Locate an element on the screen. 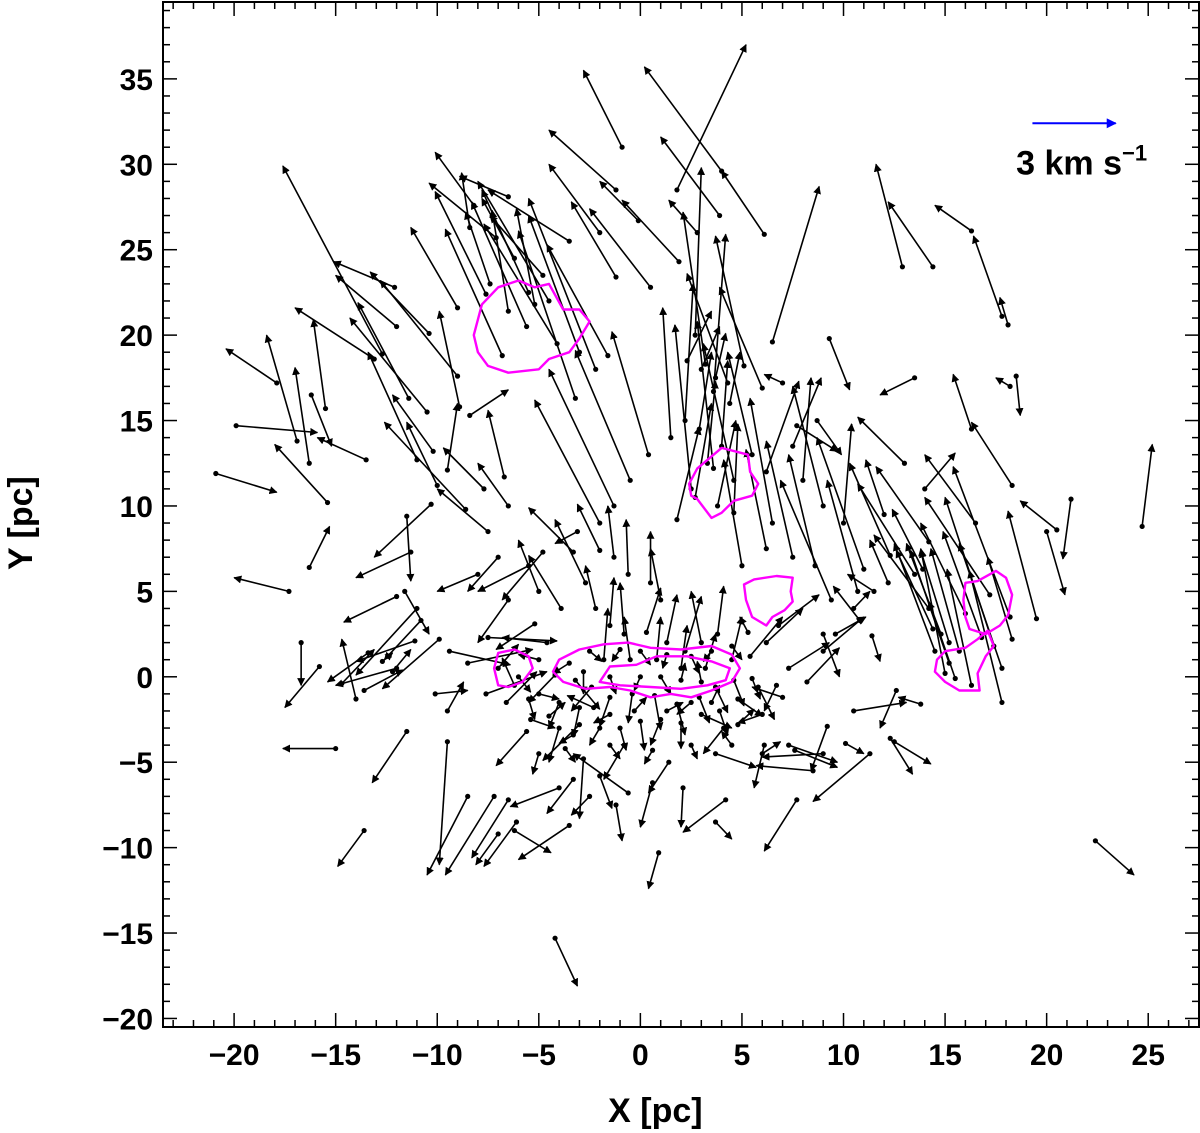  x-tick-label: 20 is located at coordinates (1046, 1055).